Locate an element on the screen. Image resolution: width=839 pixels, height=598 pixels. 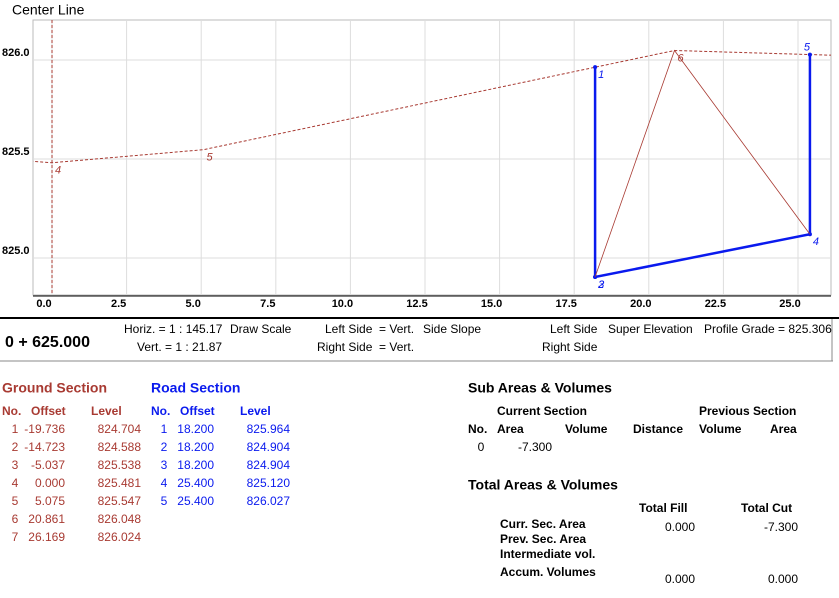
table-cell: -14.723 is located at coordinates (44, 447).